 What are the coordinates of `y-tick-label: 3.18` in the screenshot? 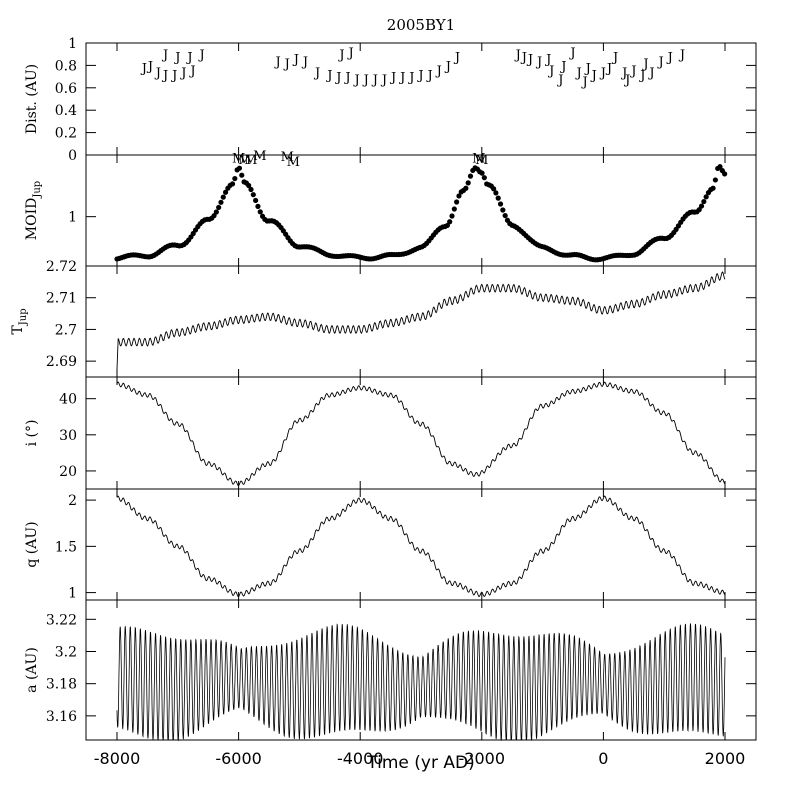 It's located at (61, 685).